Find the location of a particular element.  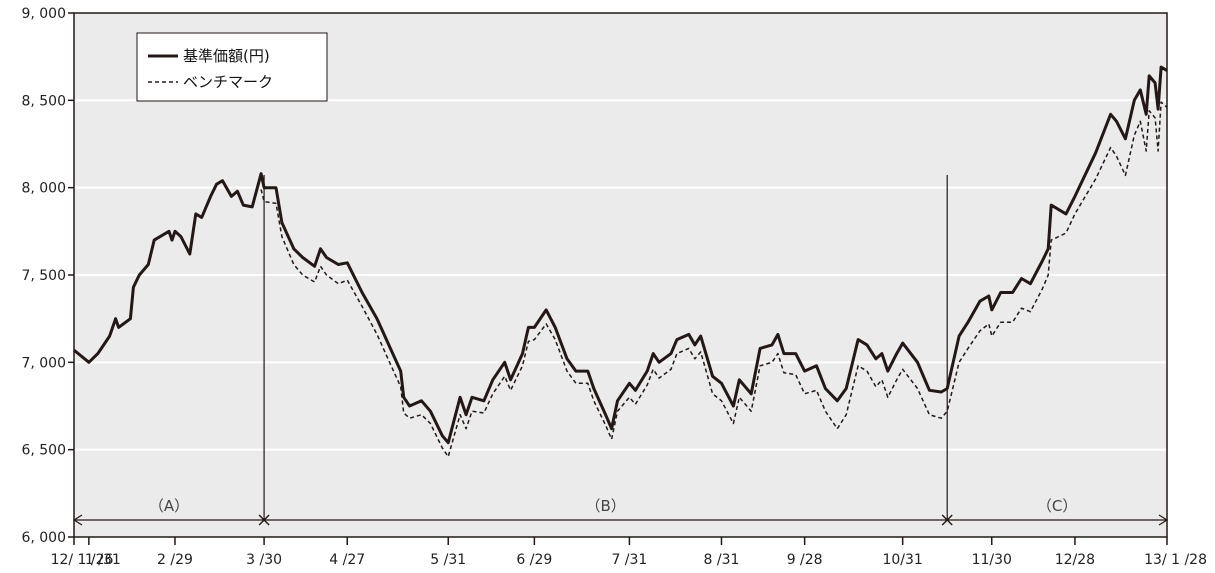

y-tick-label-2: 7, 000 is located at coordinates (43, 363).